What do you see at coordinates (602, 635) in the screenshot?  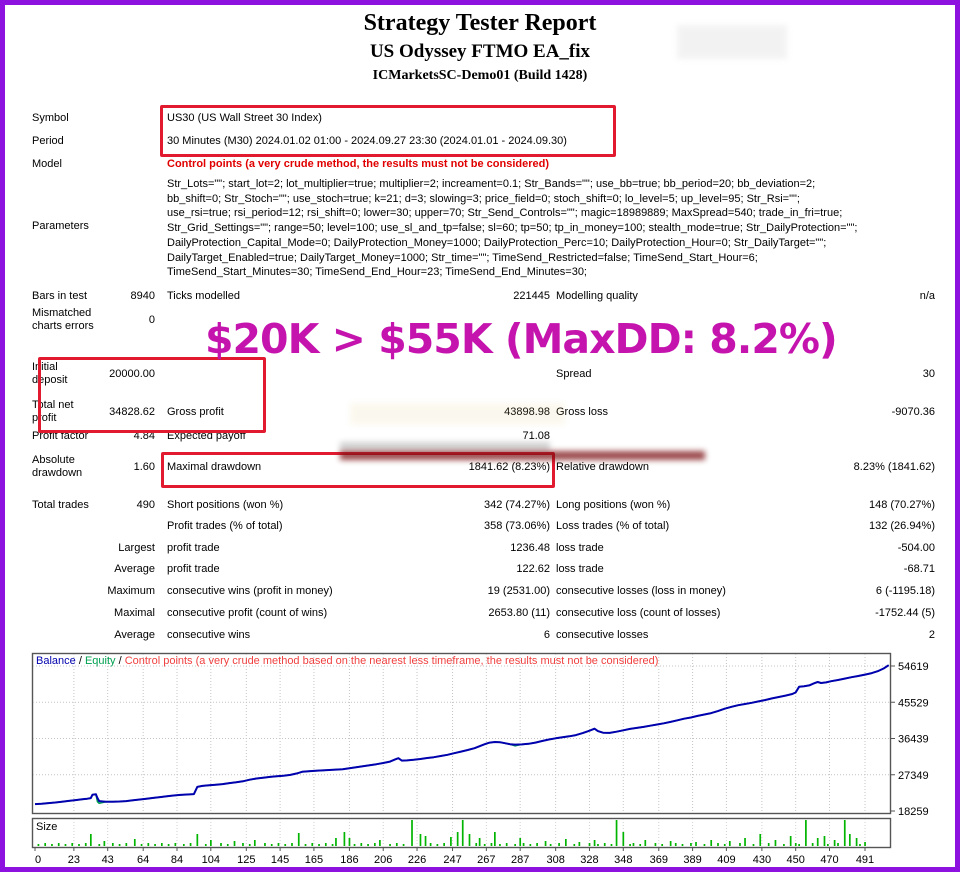 I see `stat-label: consecutive losses` at bounding box center [602, 635].